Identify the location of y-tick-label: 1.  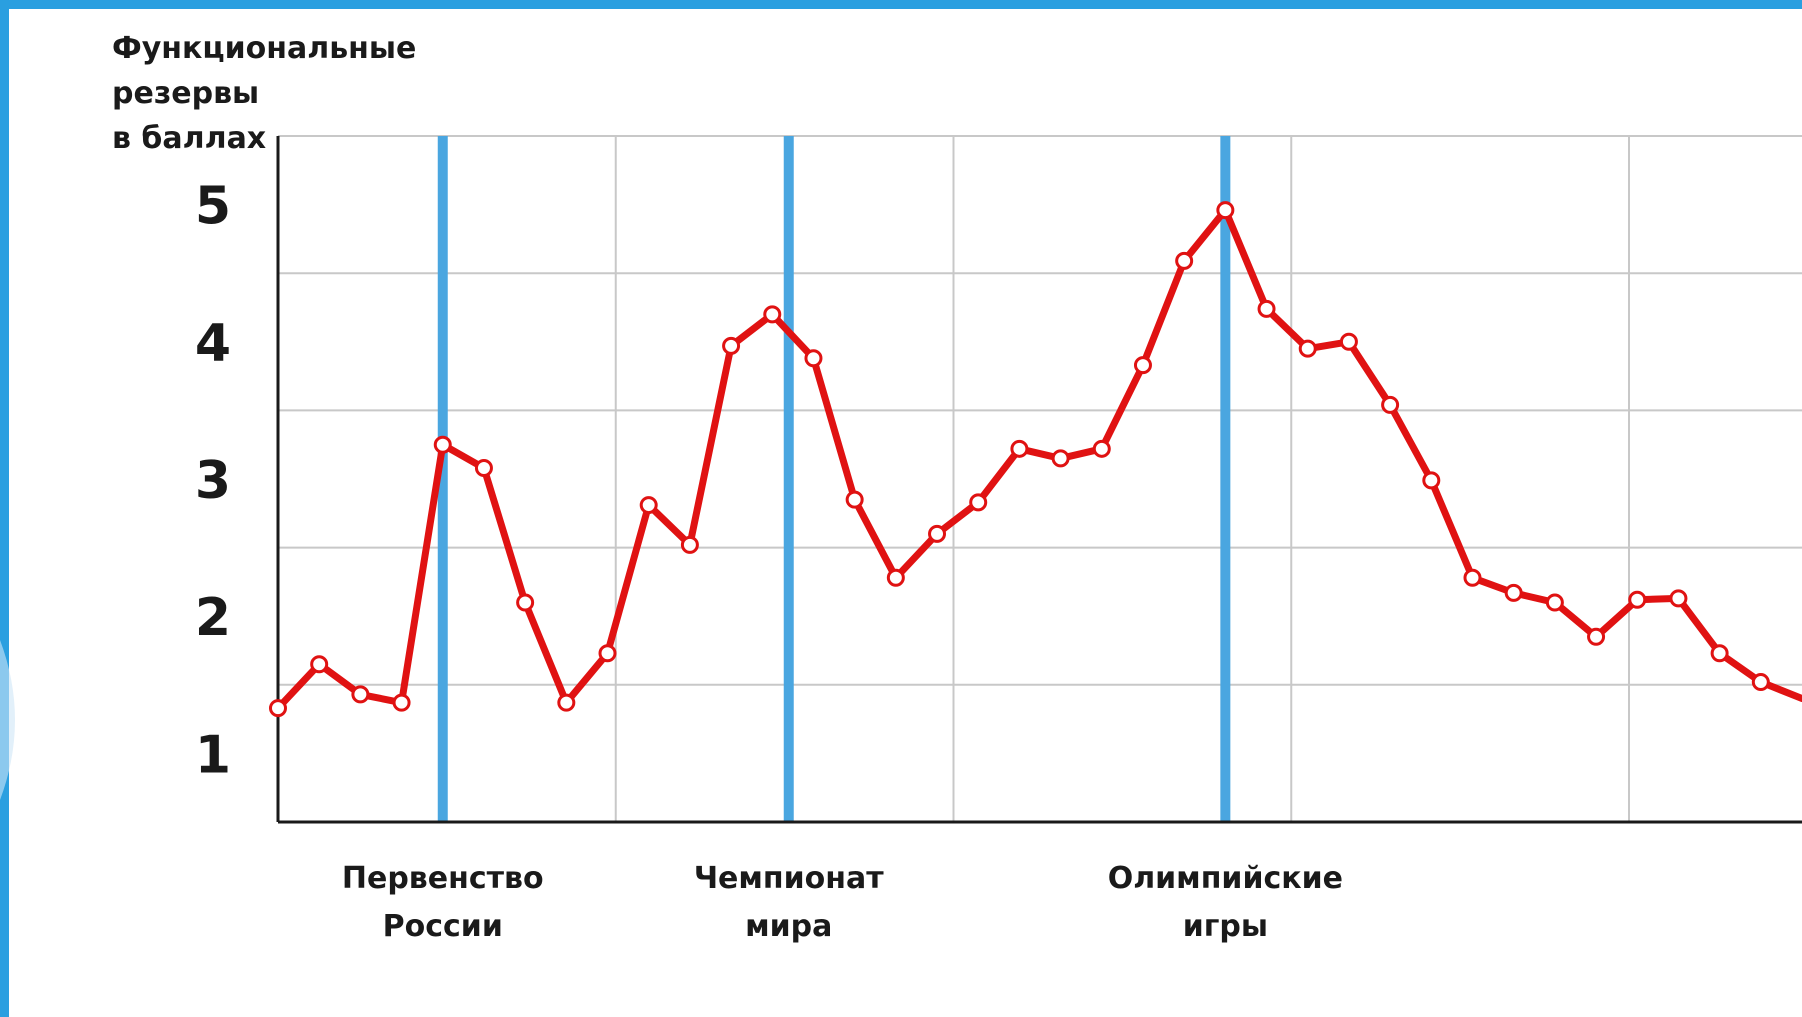
(213, 755).